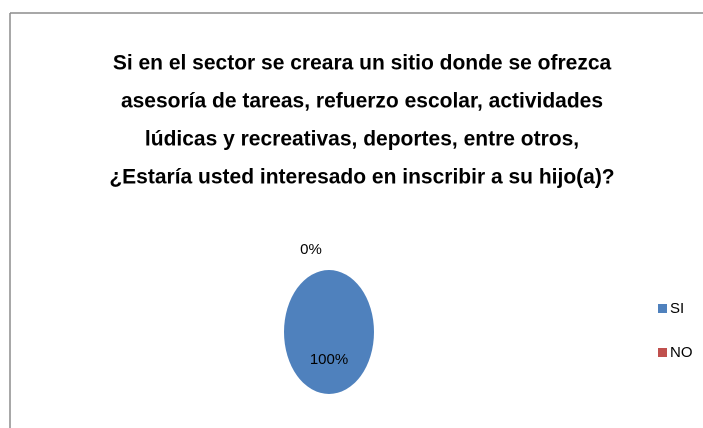 Image resolution: width=703 pixels, height=428 pixels. I want to click on data-label: 100%, so click(329, 359).